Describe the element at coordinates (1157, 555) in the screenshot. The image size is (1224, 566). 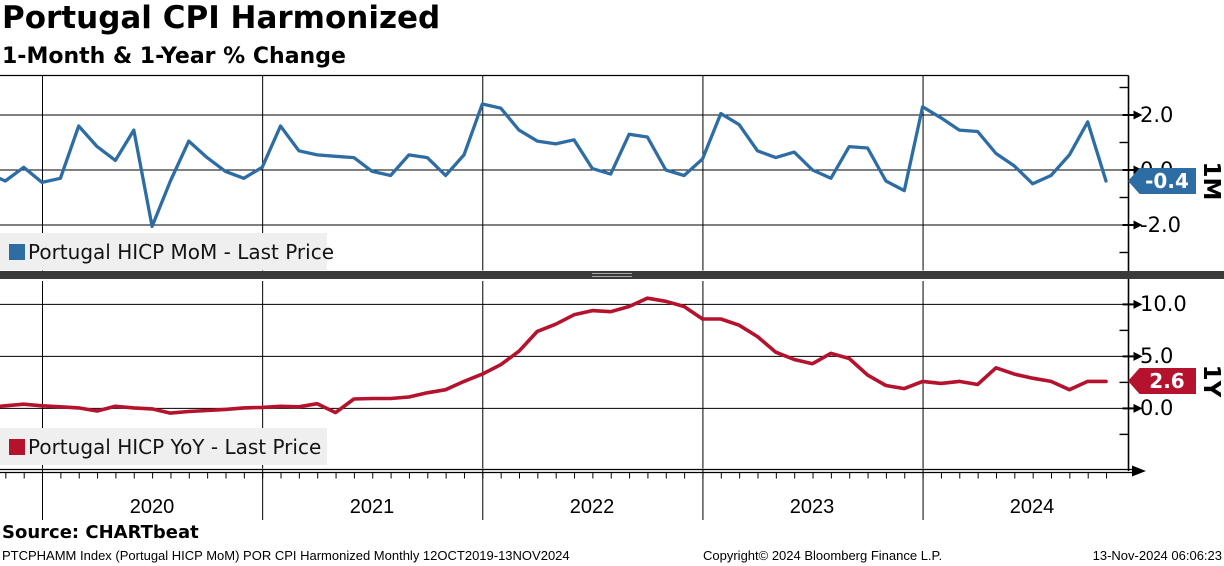
I see `footer-timestamp: 13-Nov-2024 06:06:23` at that location.